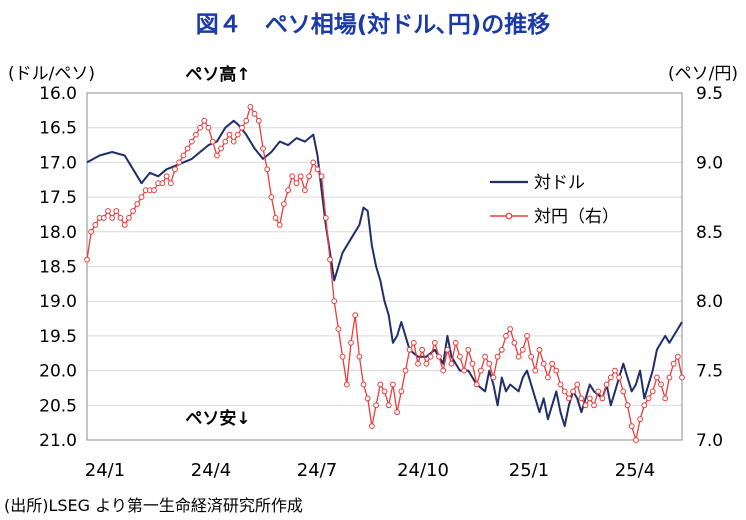 Image resolution: width=746 pixels, height=520 pixels. What do you see at coordinates (58, 198) in the screenshot?
I see `left-tick-label: 17.5` at bounding box center [58, 198].